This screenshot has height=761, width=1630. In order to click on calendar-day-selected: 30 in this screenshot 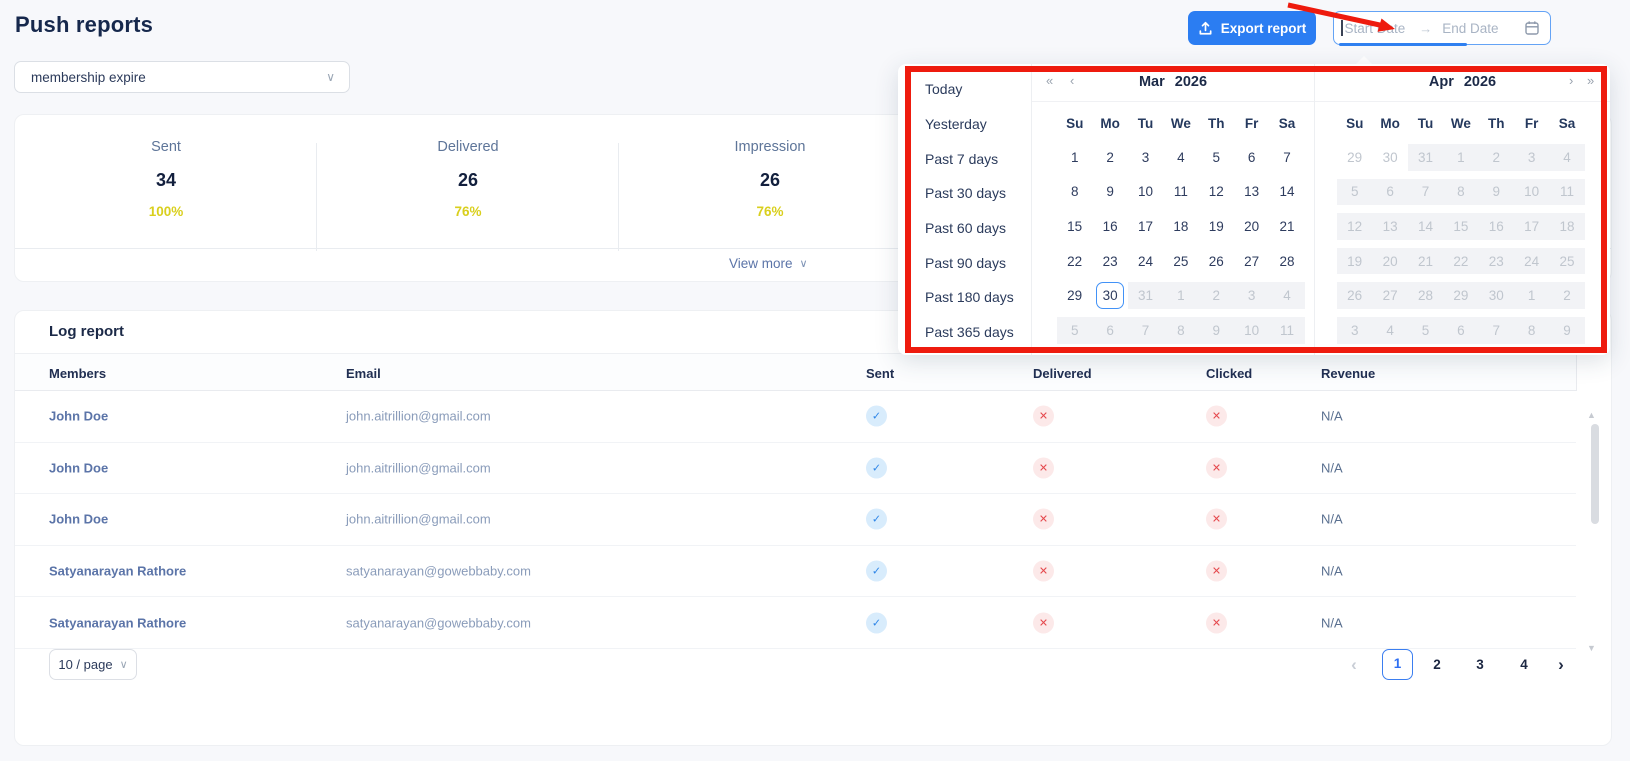, I will do `click(1109, 295)`.